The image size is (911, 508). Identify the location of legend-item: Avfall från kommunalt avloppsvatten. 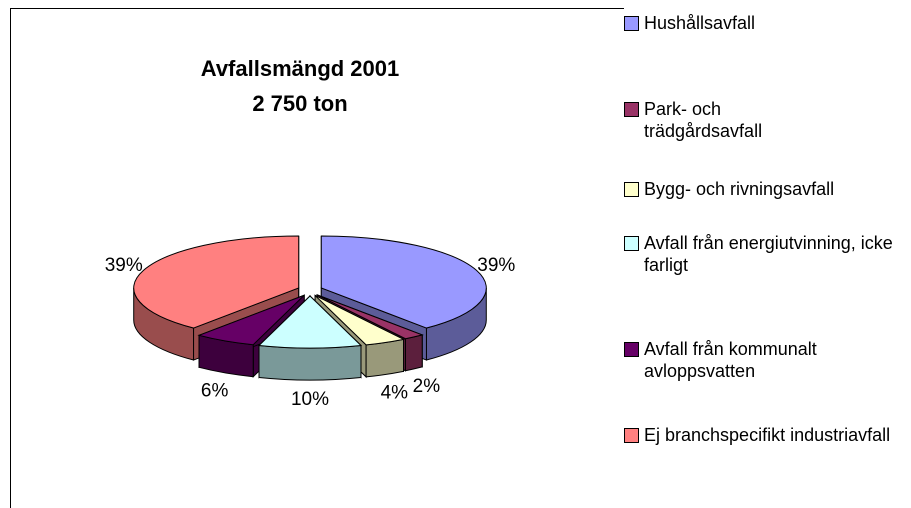
(765, 360).